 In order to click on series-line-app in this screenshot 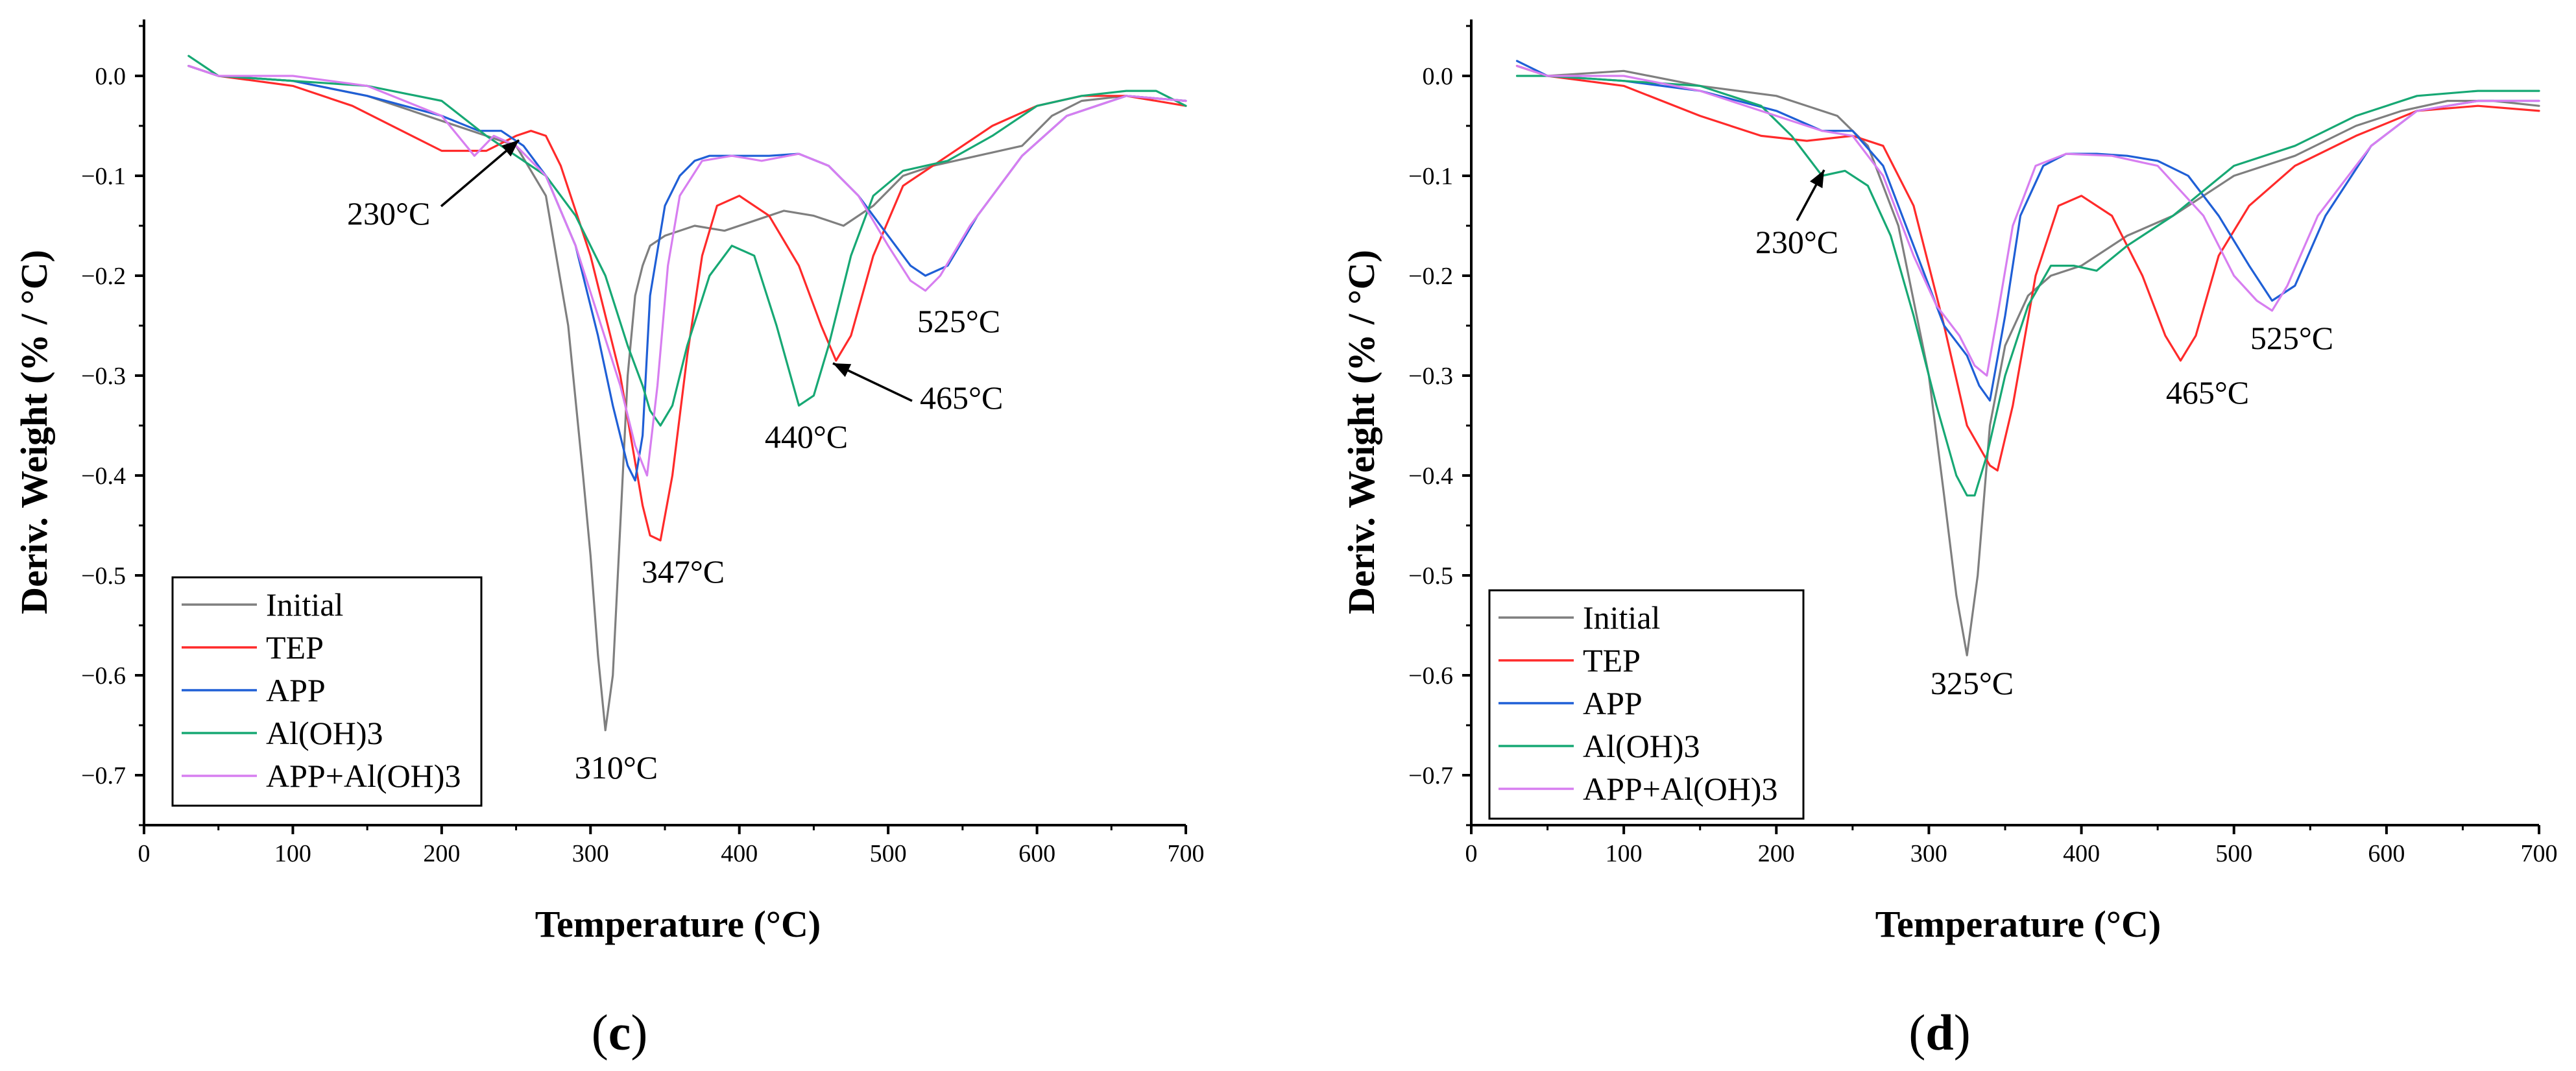, I will do `click(2027, 231)`.